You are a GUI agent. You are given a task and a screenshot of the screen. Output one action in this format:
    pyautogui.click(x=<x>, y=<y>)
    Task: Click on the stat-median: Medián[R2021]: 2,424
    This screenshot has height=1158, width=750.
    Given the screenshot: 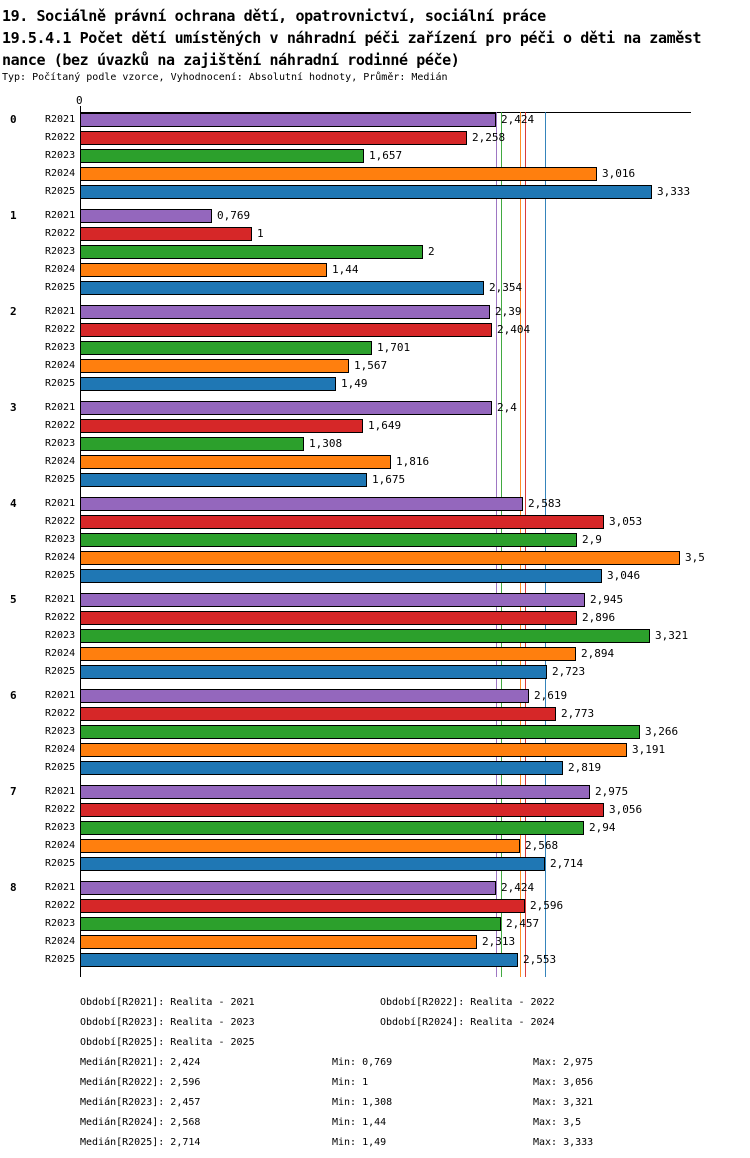 What is the action you would take?
    pyautogui.click(x=140, y=1062)
    